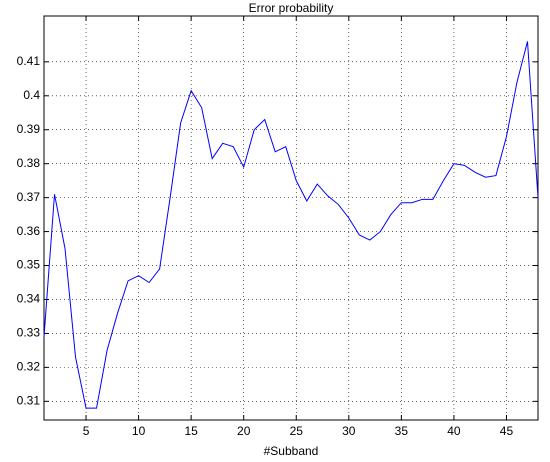 Image resolution: width=550 pixels, height=462 pixels. I want to click on y-tick-label: 0.37, so click(29, 197).